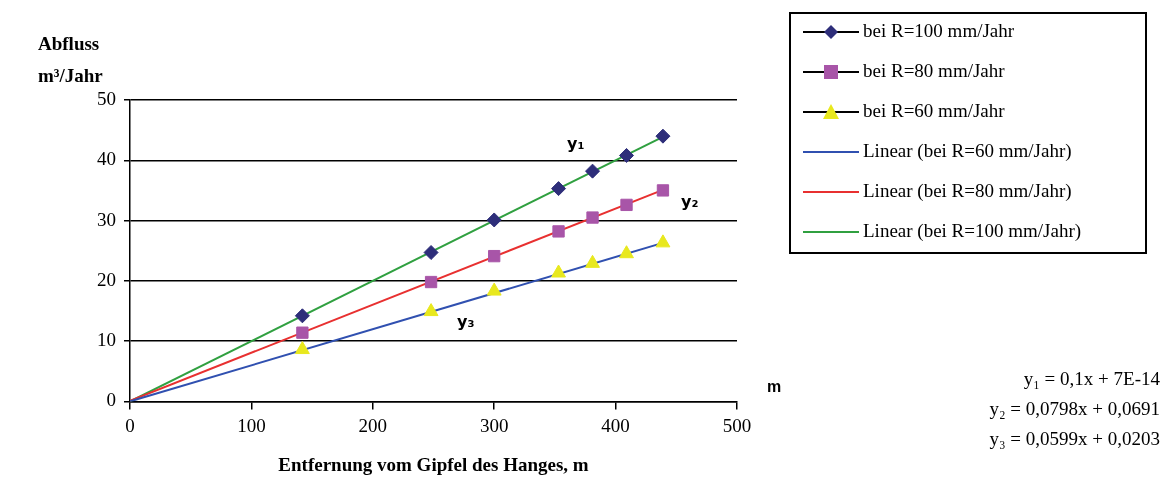 This screenshot has width=1169, height=489. Describe the element at coordinates (967, 191) in the screenshot. I see `legend-label: Linear (bei R=80 mm/Jahr)` at that location.